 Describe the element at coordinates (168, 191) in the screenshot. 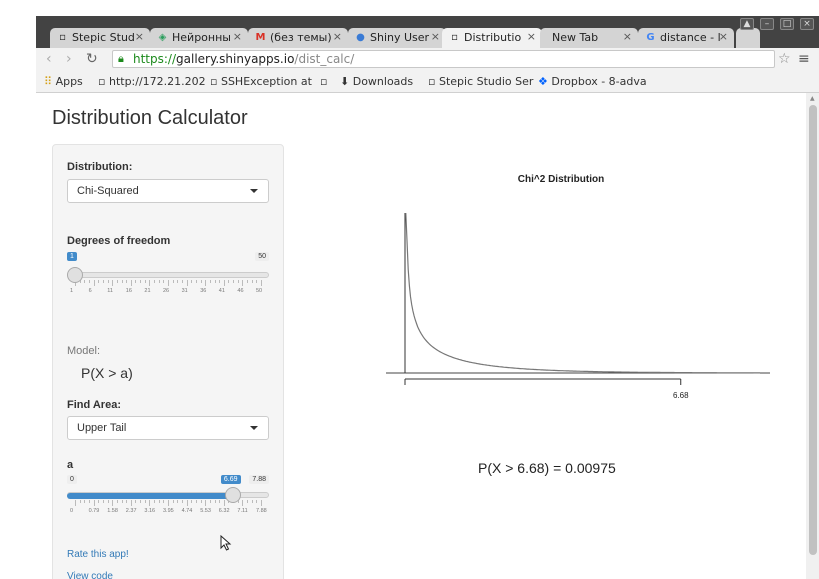

I see `distribution-select: Chi-Squared` at that location.